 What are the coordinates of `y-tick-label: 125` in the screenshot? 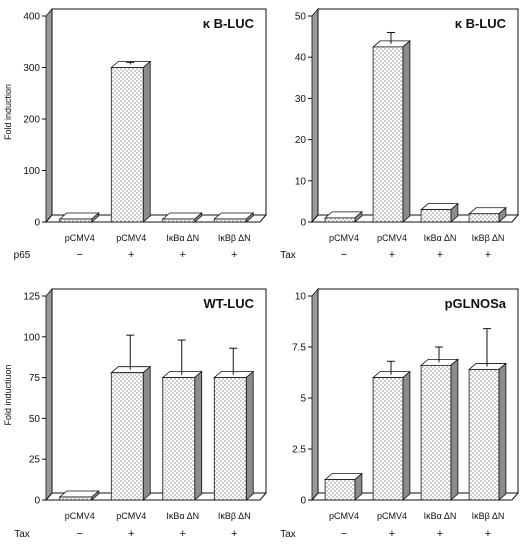 It's located at (31, 297).